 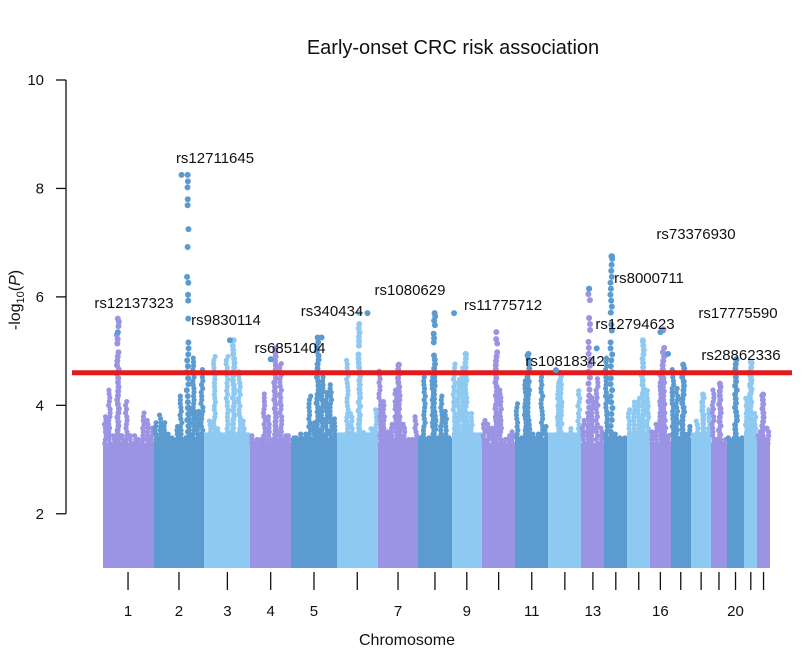 I want to click on chromosome-8-points, so click(x=435, y=439).